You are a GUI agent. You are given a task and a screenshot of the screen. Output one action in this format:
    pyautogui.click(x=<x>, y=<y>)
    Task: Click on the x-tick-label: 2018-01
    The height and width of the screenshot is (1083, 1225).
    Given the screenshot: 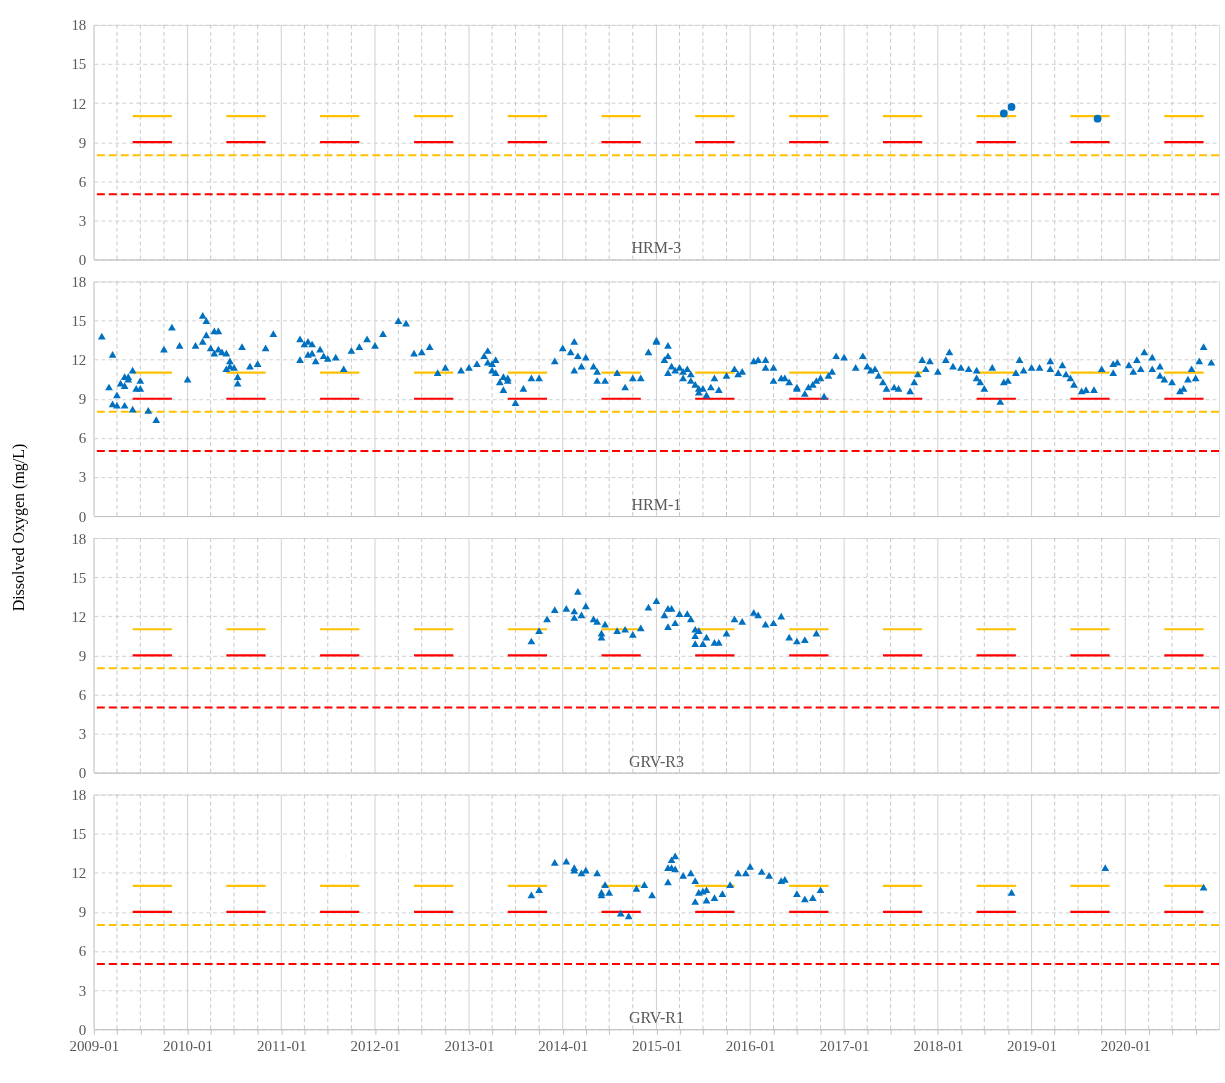 What is the action you would take?
    pyautogui.click(x=938, y=1045)
    